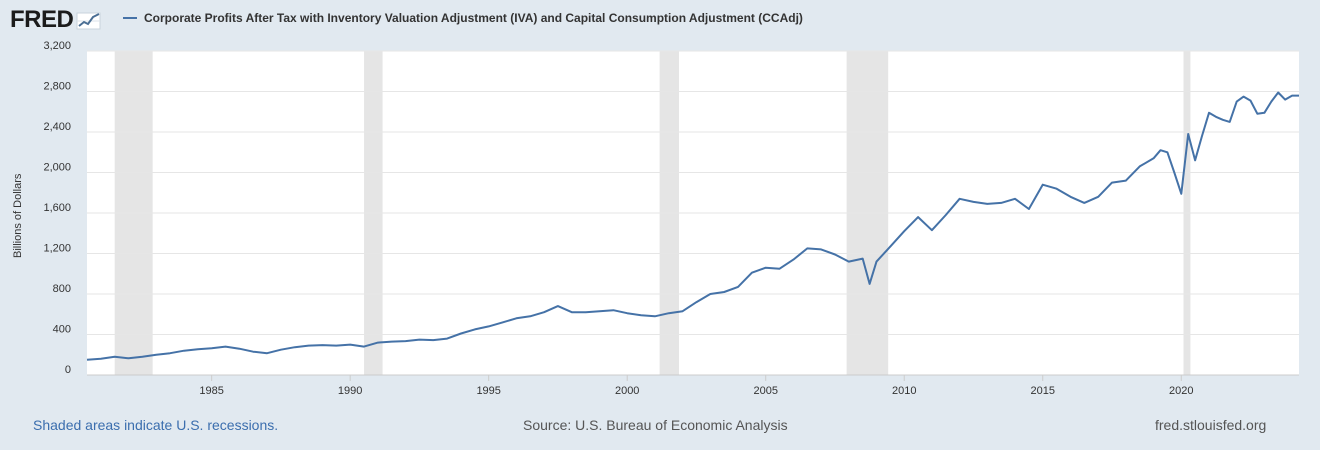  Describe the element at coordinates (904, 391) in the screenshot. I see `x-tick-label: 2010` at that location.